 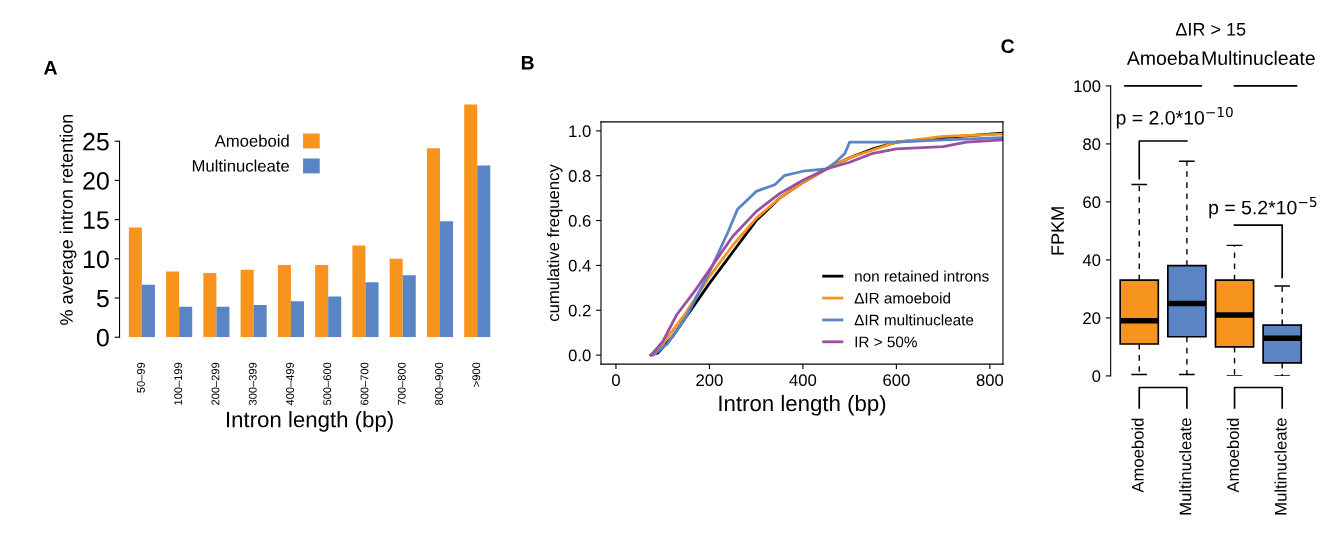 What do you see at coordinates (709, 380) in the screenshot?
I see `x-tick-label: 200` at bounding box center [709, 380].